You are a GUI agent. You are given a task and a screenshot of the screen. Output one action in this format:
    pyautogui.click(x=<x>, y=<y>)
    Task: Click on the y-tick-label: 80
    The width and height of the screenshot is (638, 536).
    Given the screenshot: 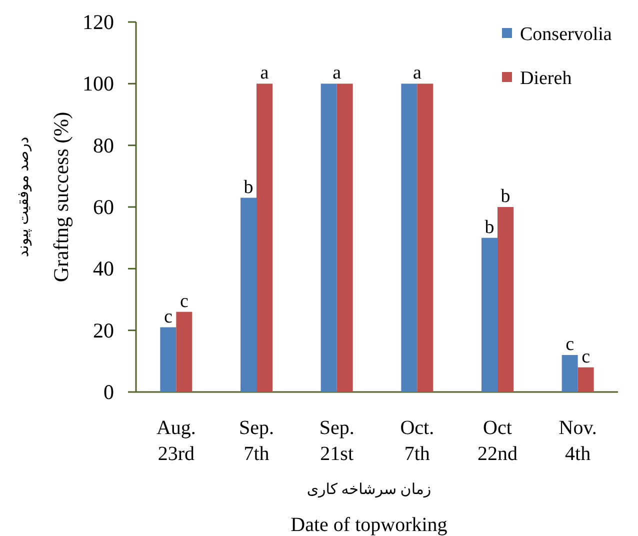 What is the action you would take?
    pyautogui.click(x=103, y=145)
    